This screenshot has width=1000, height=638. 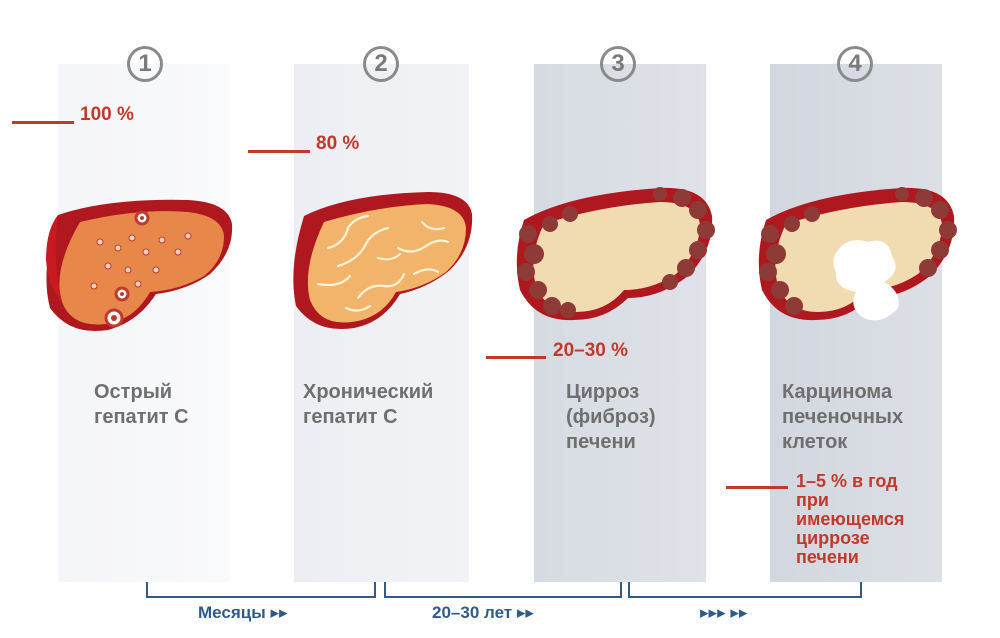 What do you see at coordinates (107, 114) in the screenshot?
I see `stage-1-percent: 100 %` at bounding box center [107, 114].